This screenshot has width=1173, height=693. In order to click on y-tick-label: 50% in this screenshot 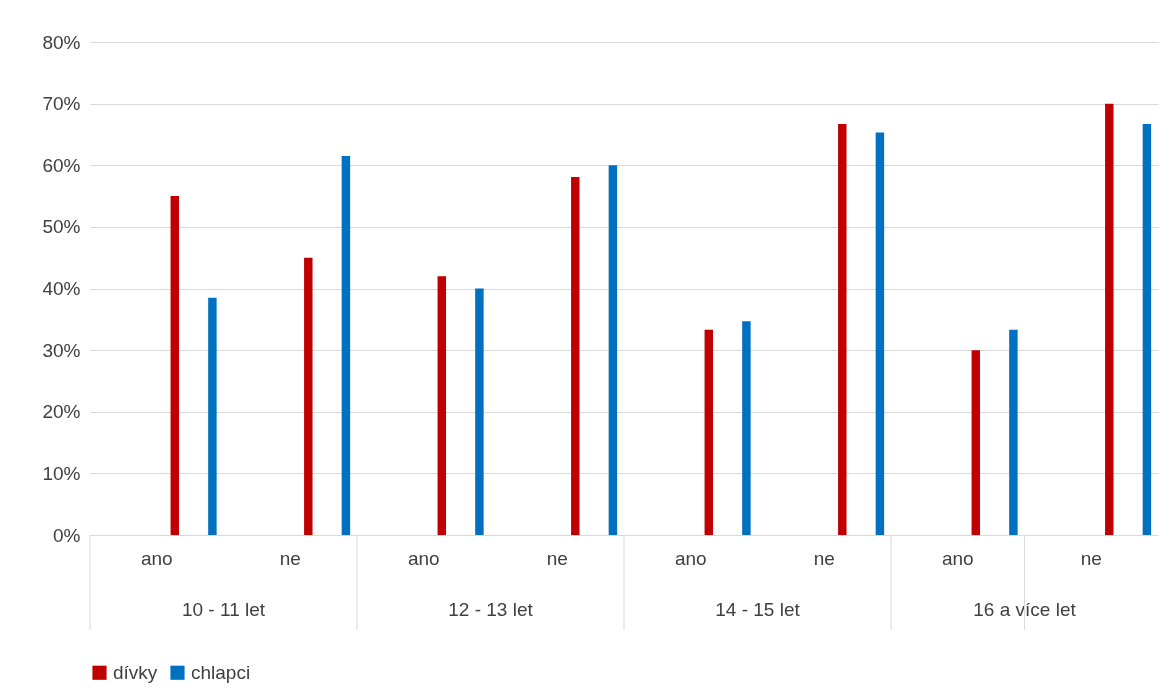, I will do `click(61, 227)`.